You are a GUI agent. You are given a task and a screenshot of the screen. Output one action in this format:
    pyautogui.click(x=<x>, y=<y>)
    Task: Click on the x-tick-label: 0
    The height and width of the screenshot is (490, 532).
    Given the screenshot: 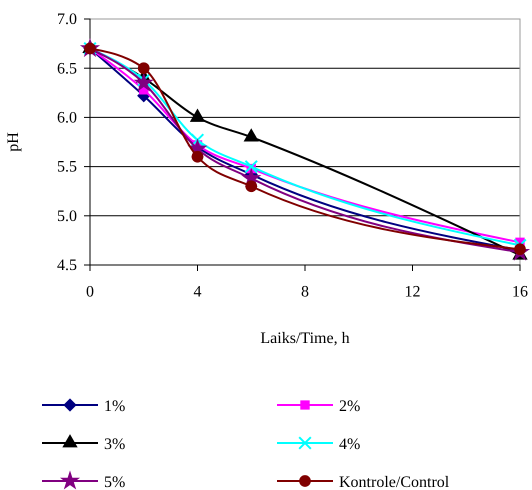 What is the action you would take?
    pyautogui.click(x=90, y=291)
    